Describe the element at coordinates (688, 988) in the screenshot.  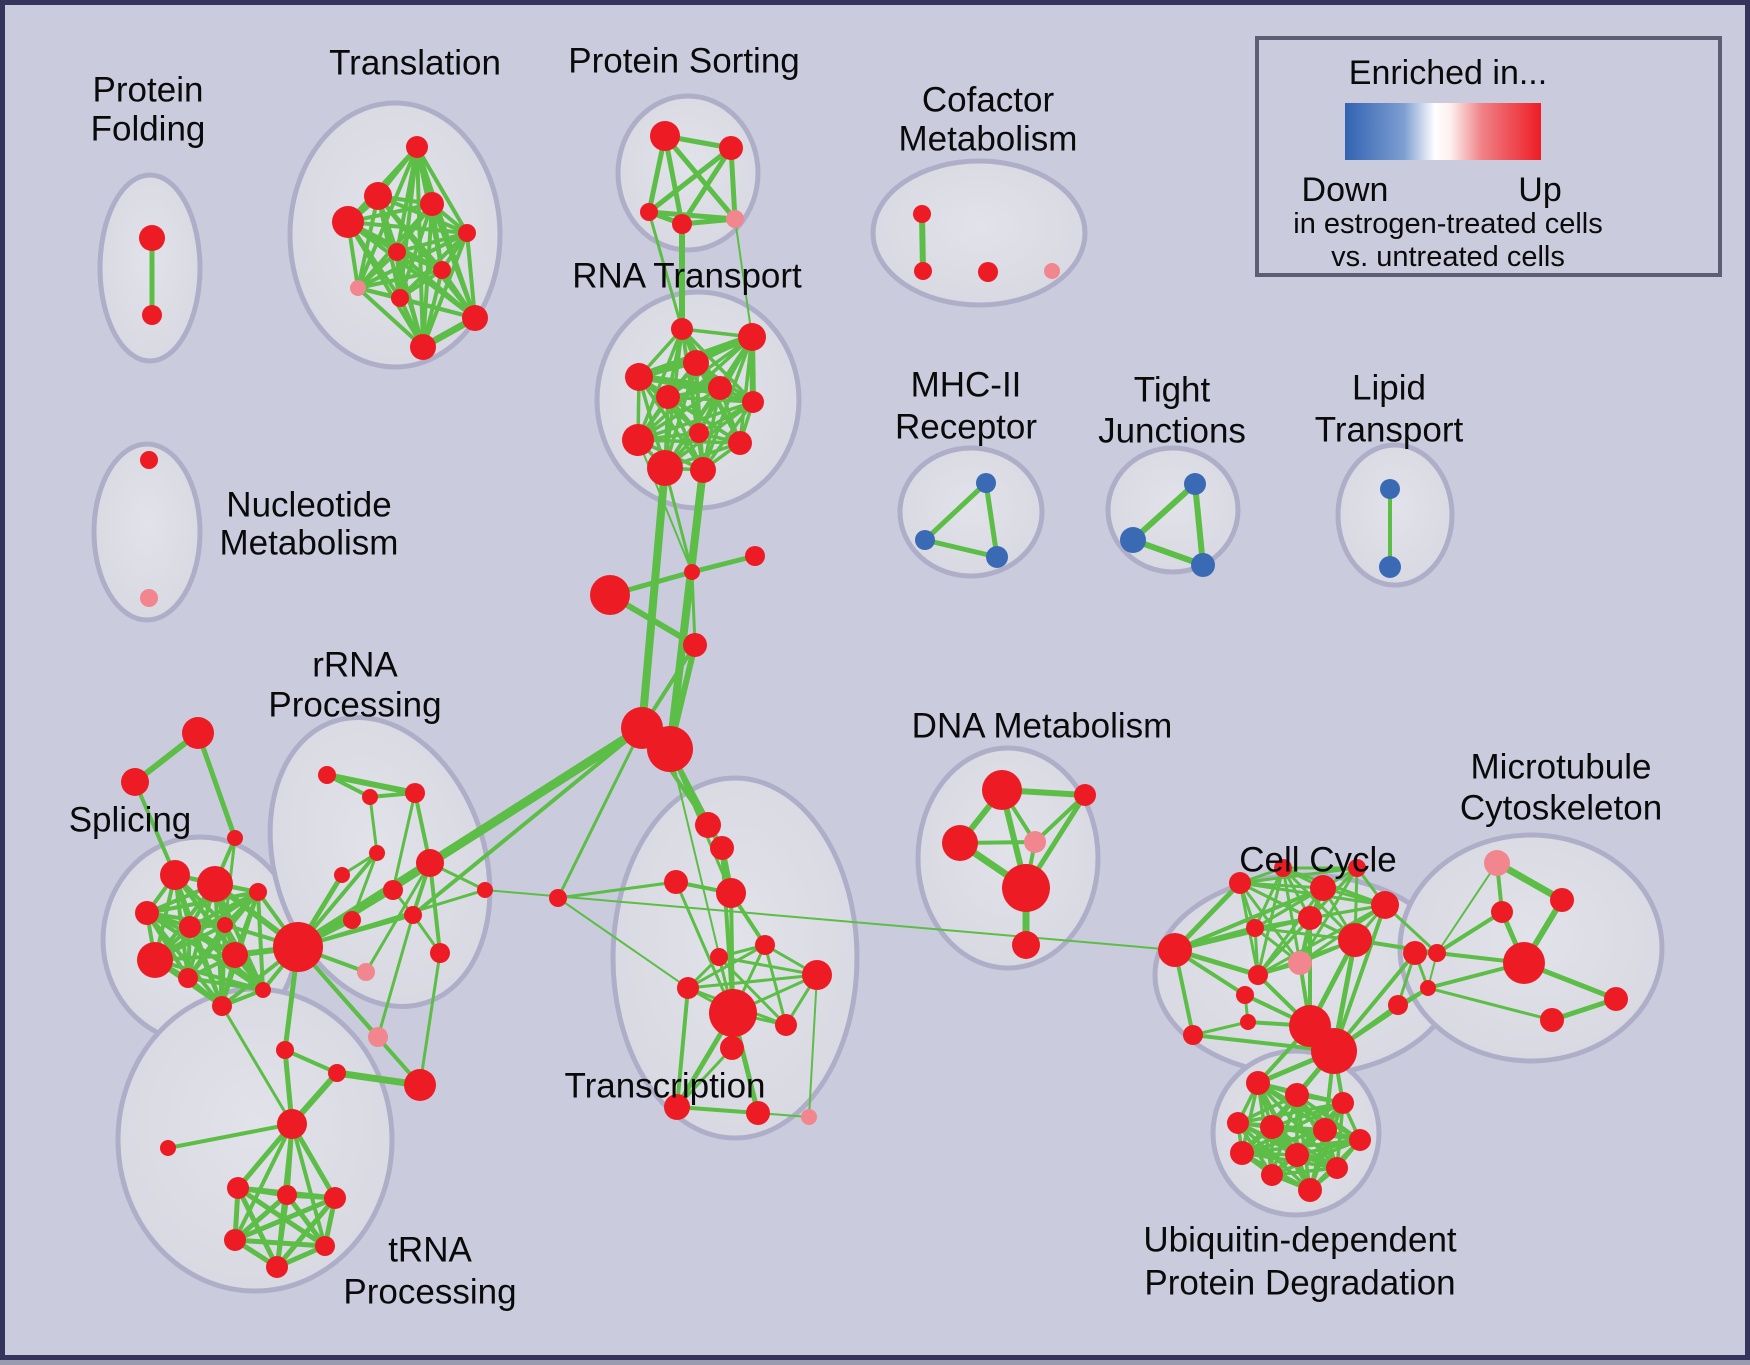
I see `gene-set-node-tx6` at that location.